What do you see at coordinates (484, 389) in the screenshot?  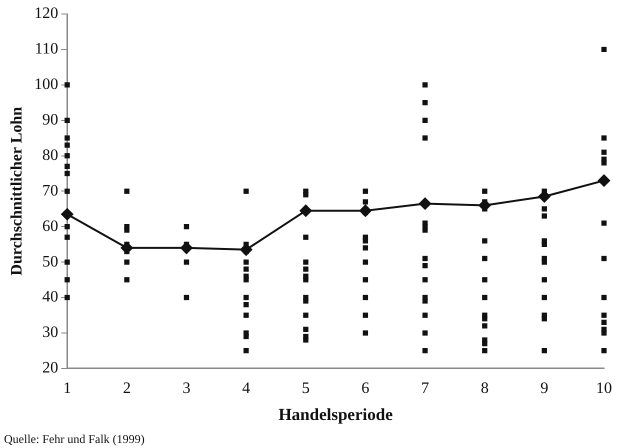 I see `x-tick-label: 8` at bounding box center [484, 389].